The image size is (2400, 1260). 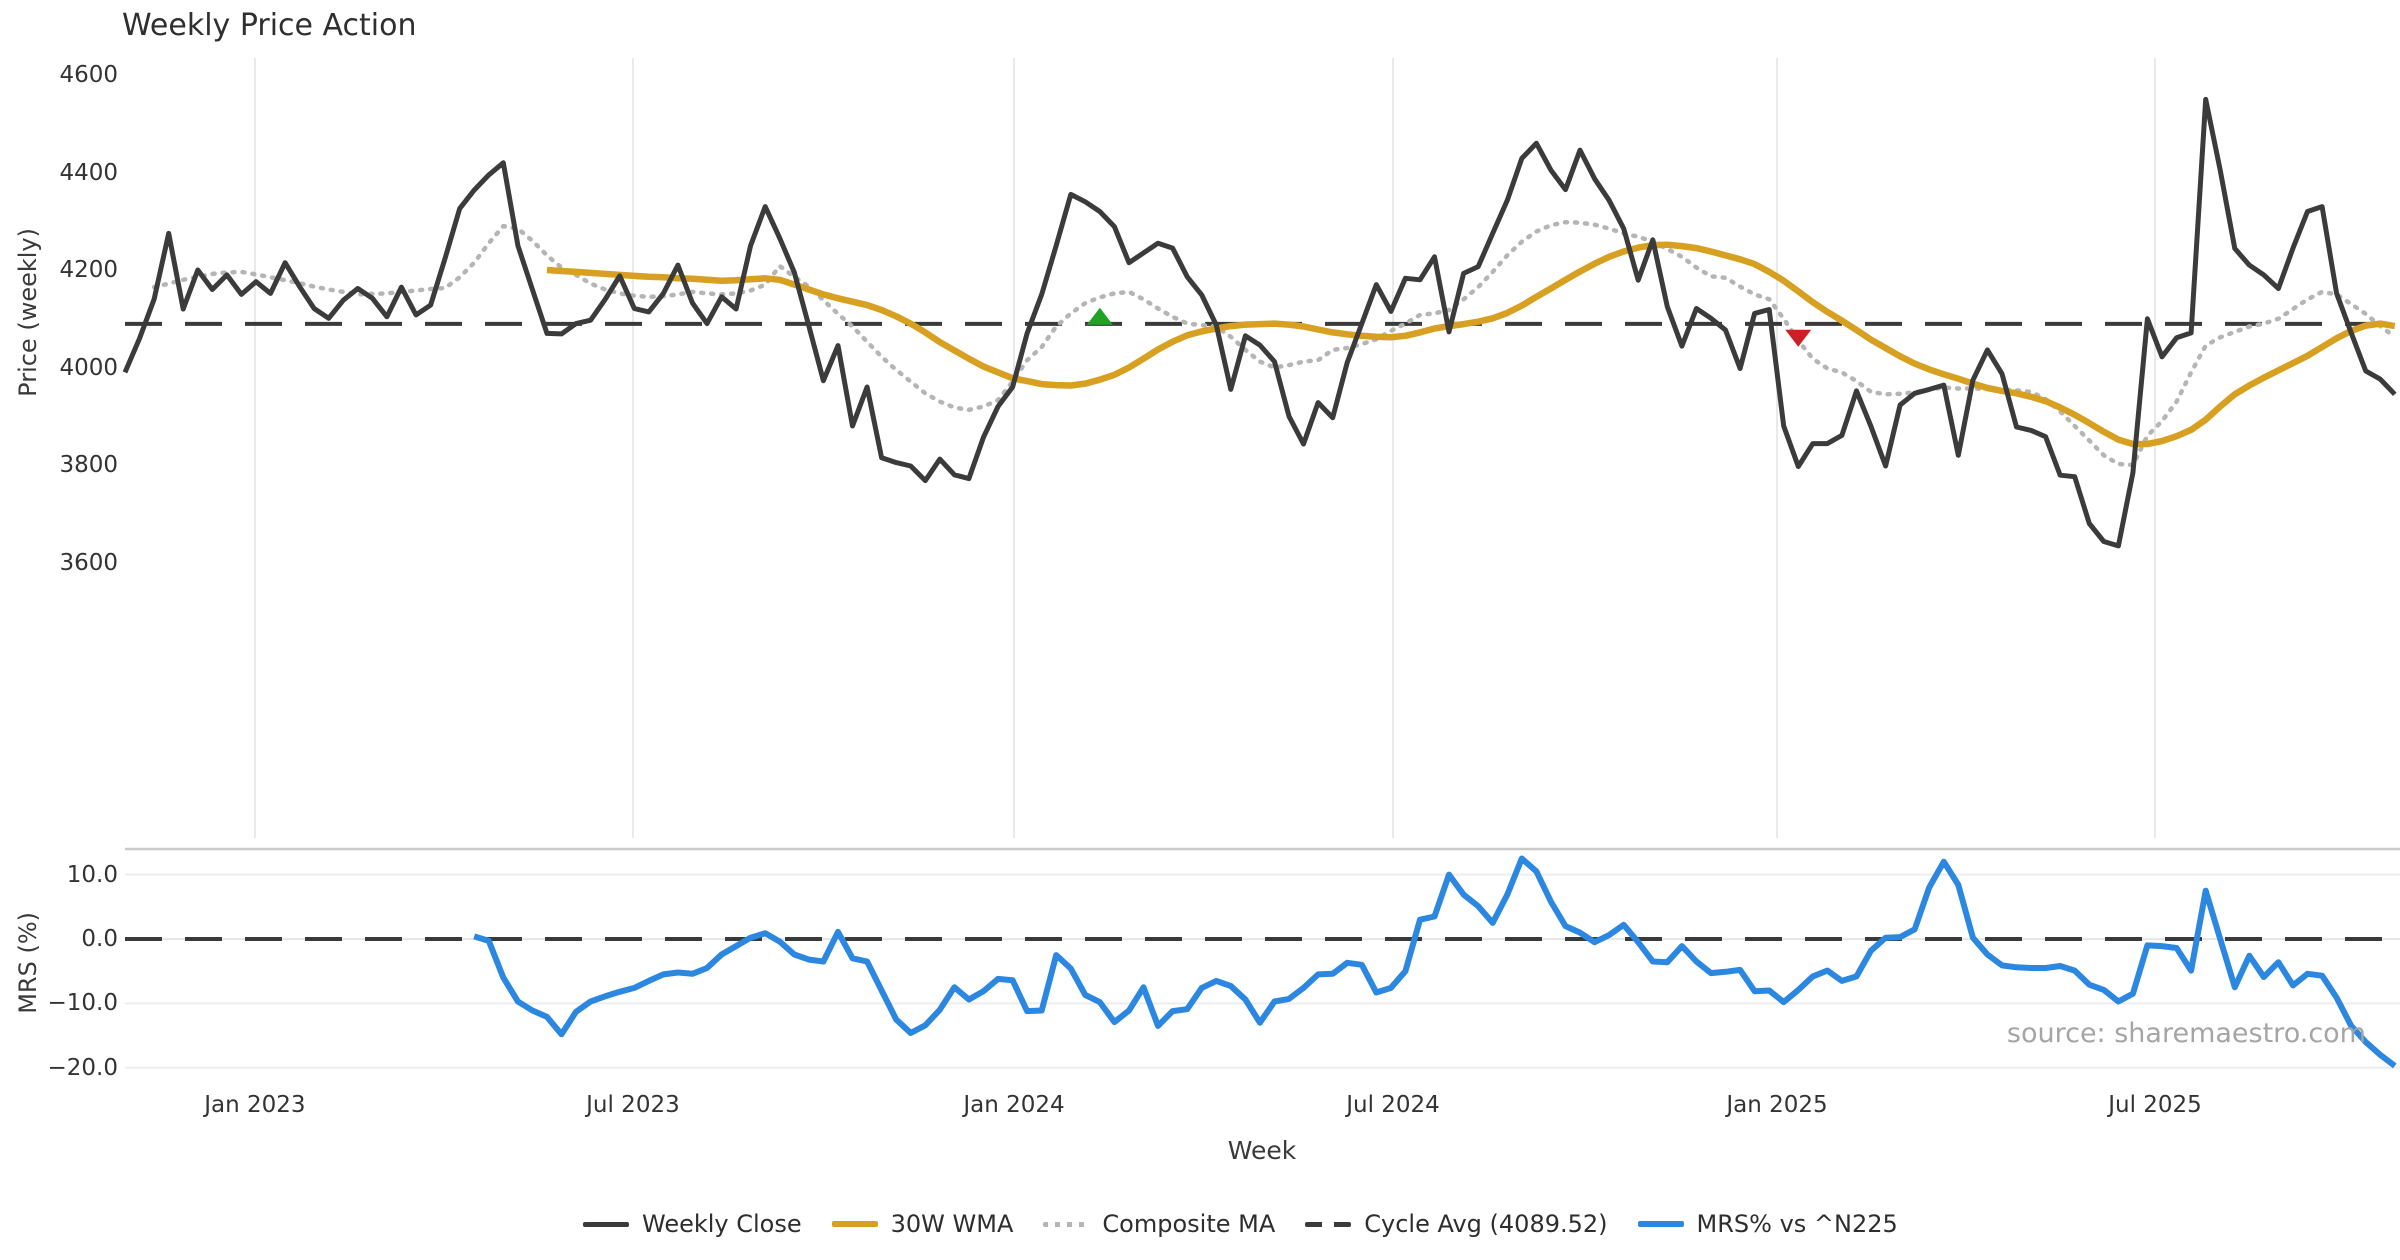 I want to click on legend-label: Composite MA, so click(x=1189, y=1224).